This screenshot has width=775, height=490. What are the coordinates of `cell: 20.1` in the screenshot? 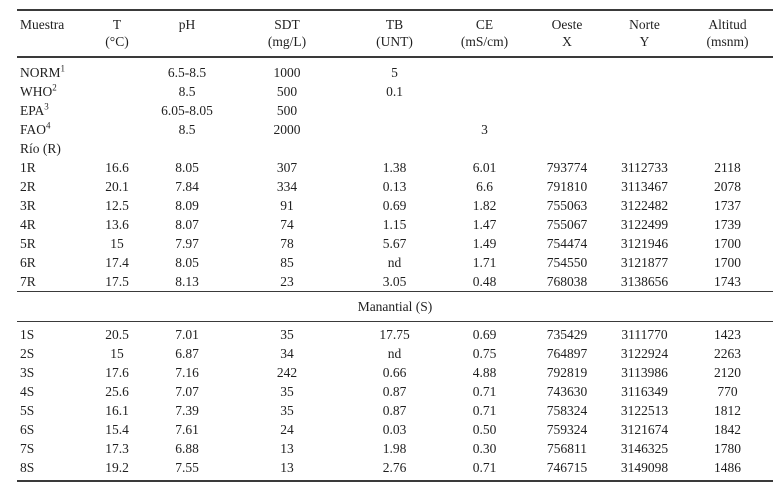 It's located at (117, 186).